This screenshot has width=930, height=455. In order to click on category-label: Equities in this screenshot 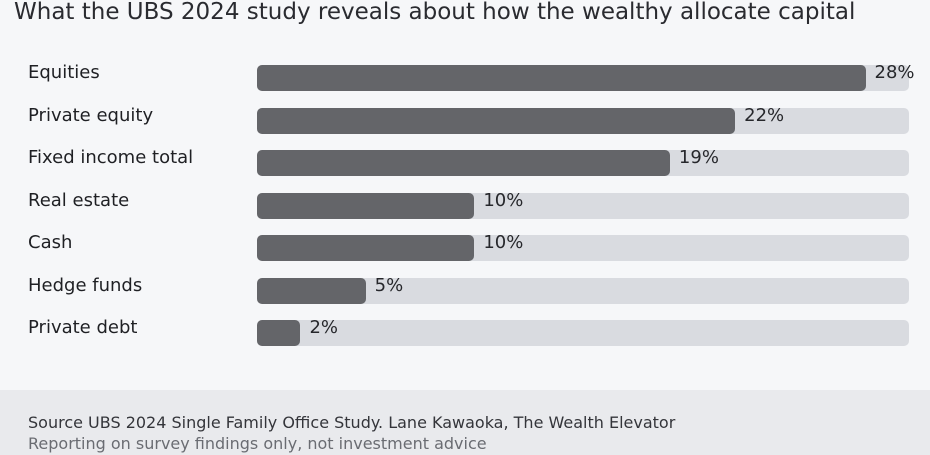, I will do `click(64, 72)`.